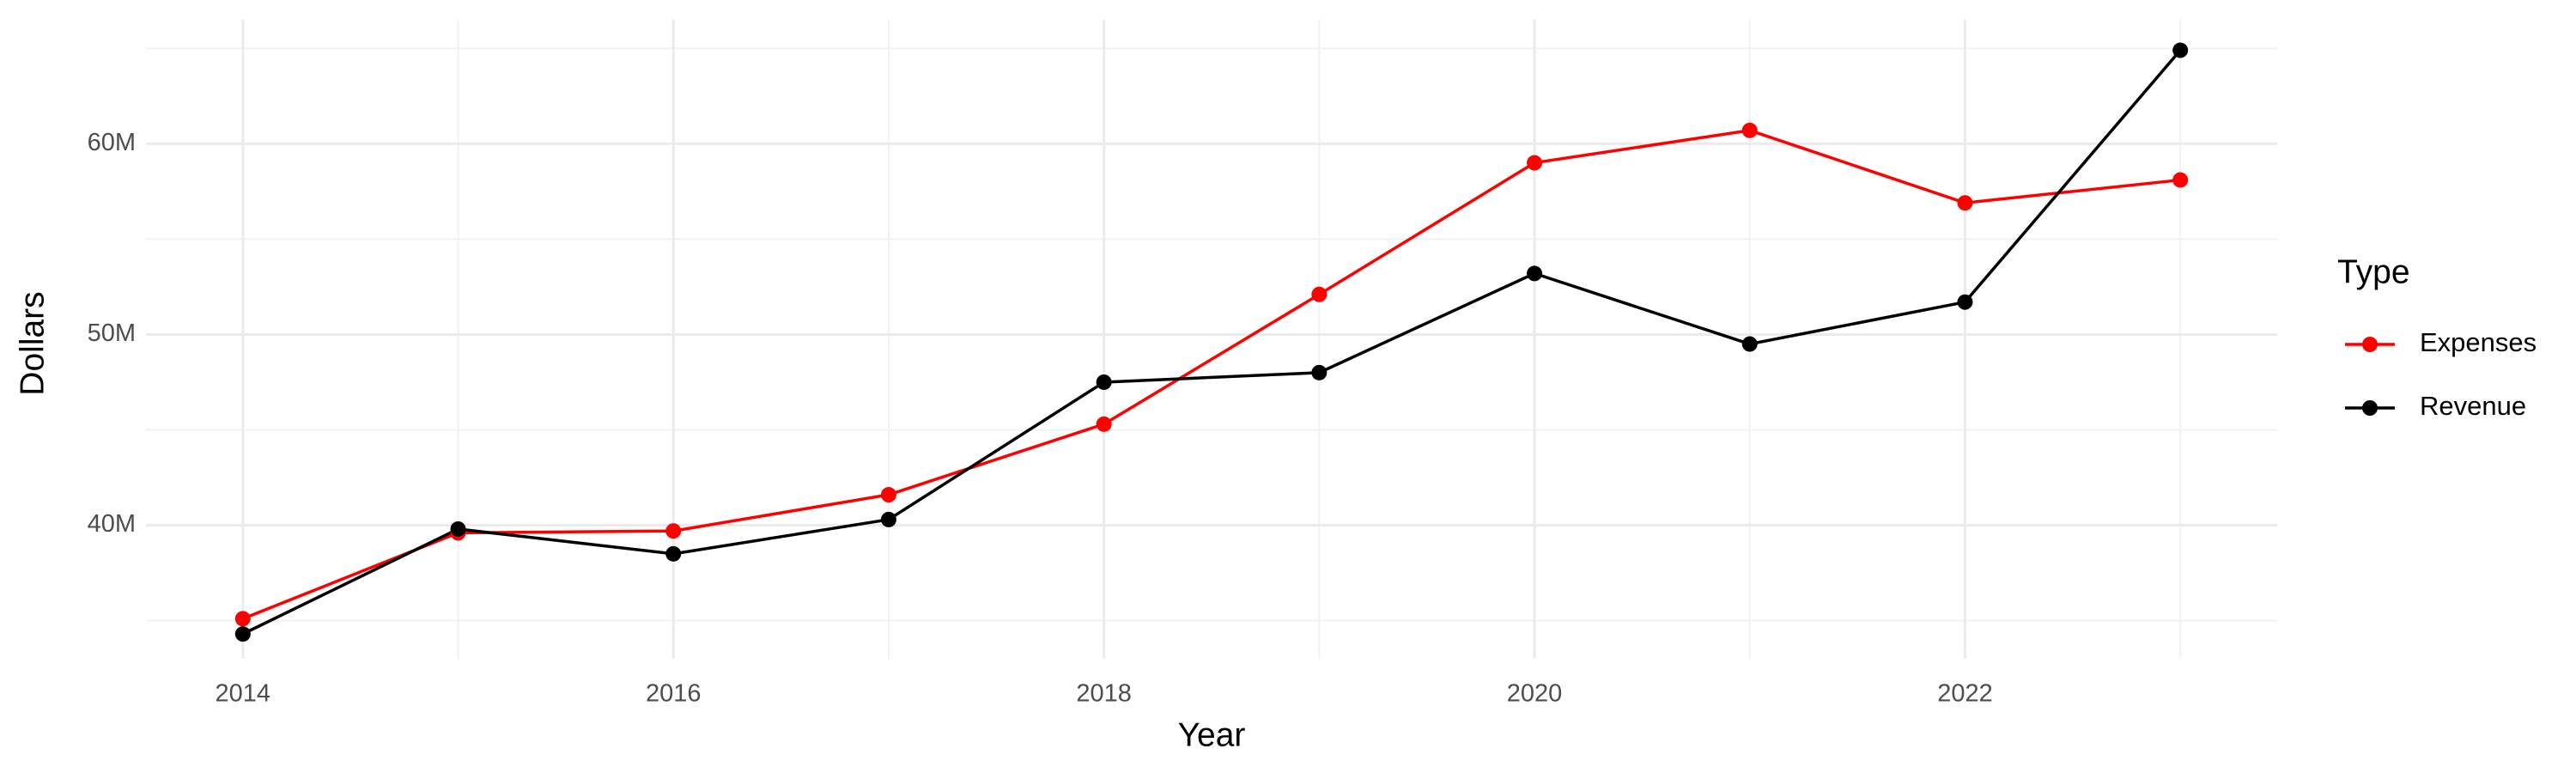  Describe the element at coordinates (674, 694) in the screenshot. I see `x-tick-label: 2016` at that location.